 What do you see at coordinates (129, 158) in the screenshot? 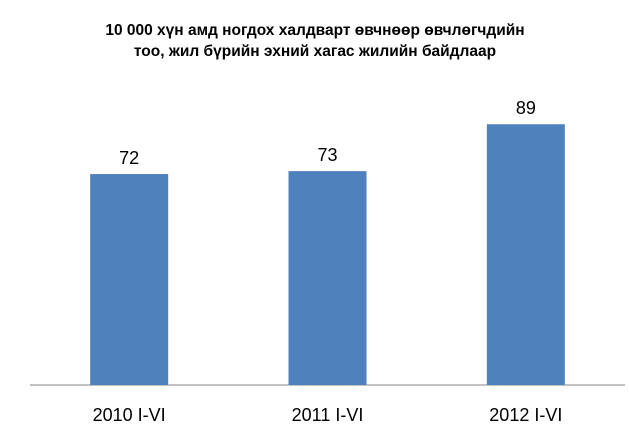
I see `data-label: 72` at bounding box center [129, 158].